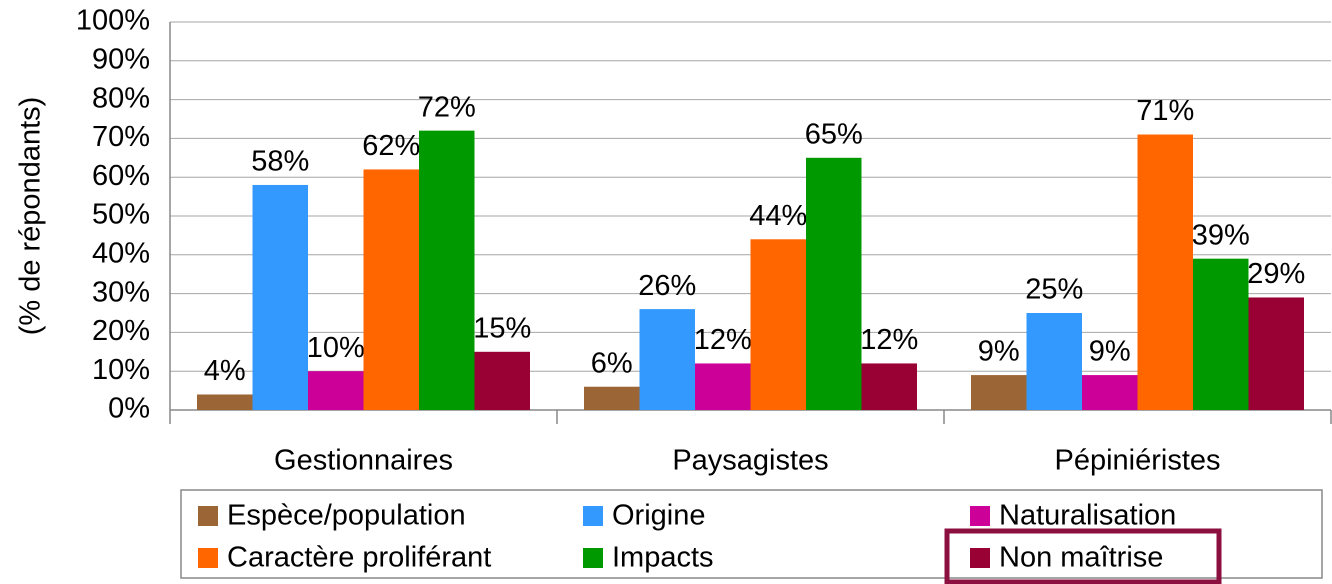 This screenshot has width=1332, height=584. What do you see at coordinates (391, 146) in the screenshot?
I see `value-label: 62%` at bounding box center [391, 146].